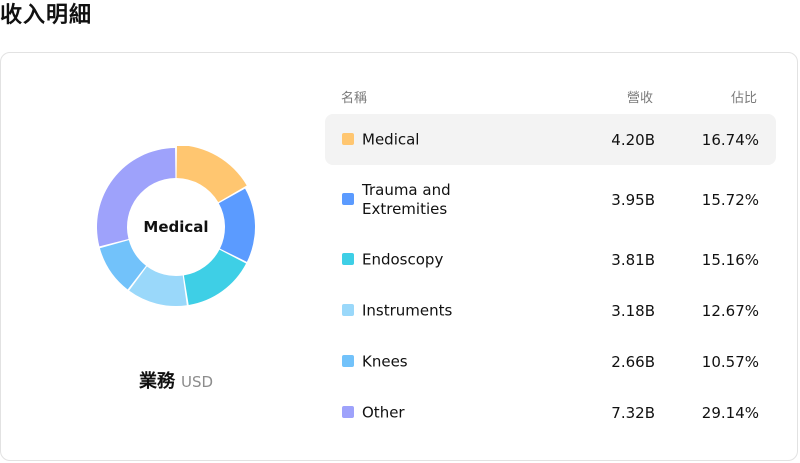 The image size is (800, 463). Describe the element at coordinates (391, 139) in the screenshot. I see `row-name: Medical` at that location.